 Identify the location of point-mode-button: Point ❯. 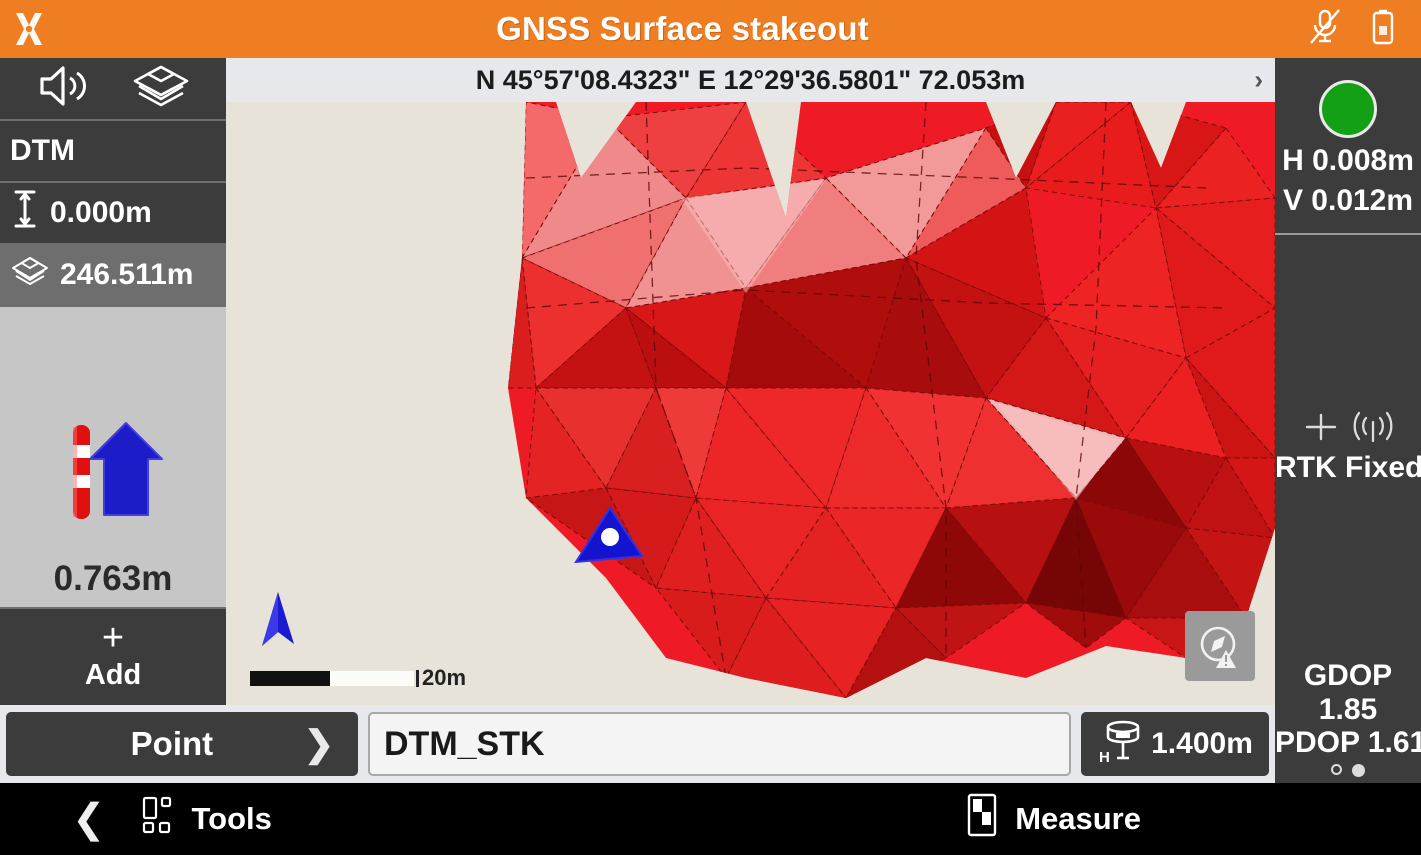
(182, 744).